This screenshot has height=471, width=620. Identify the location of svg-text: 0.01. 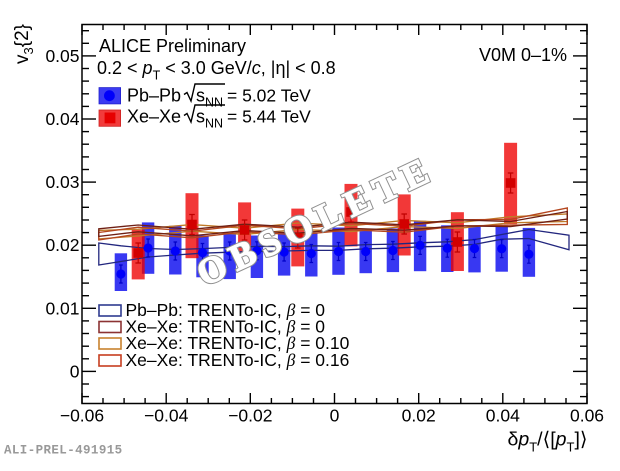
(62, 308).